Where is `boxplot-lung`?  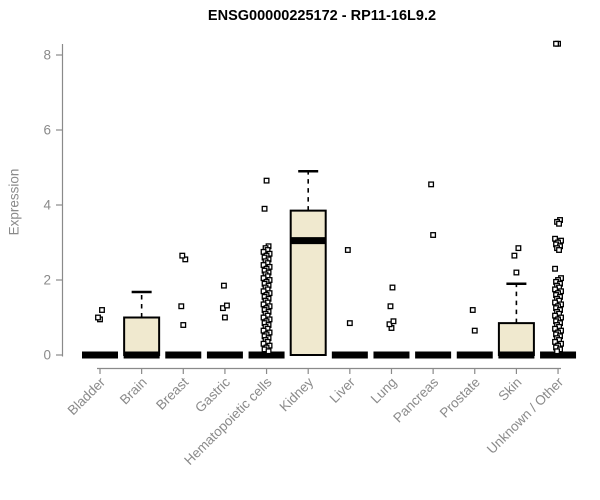
boxplot-lung is located at coordinates (391, 321).